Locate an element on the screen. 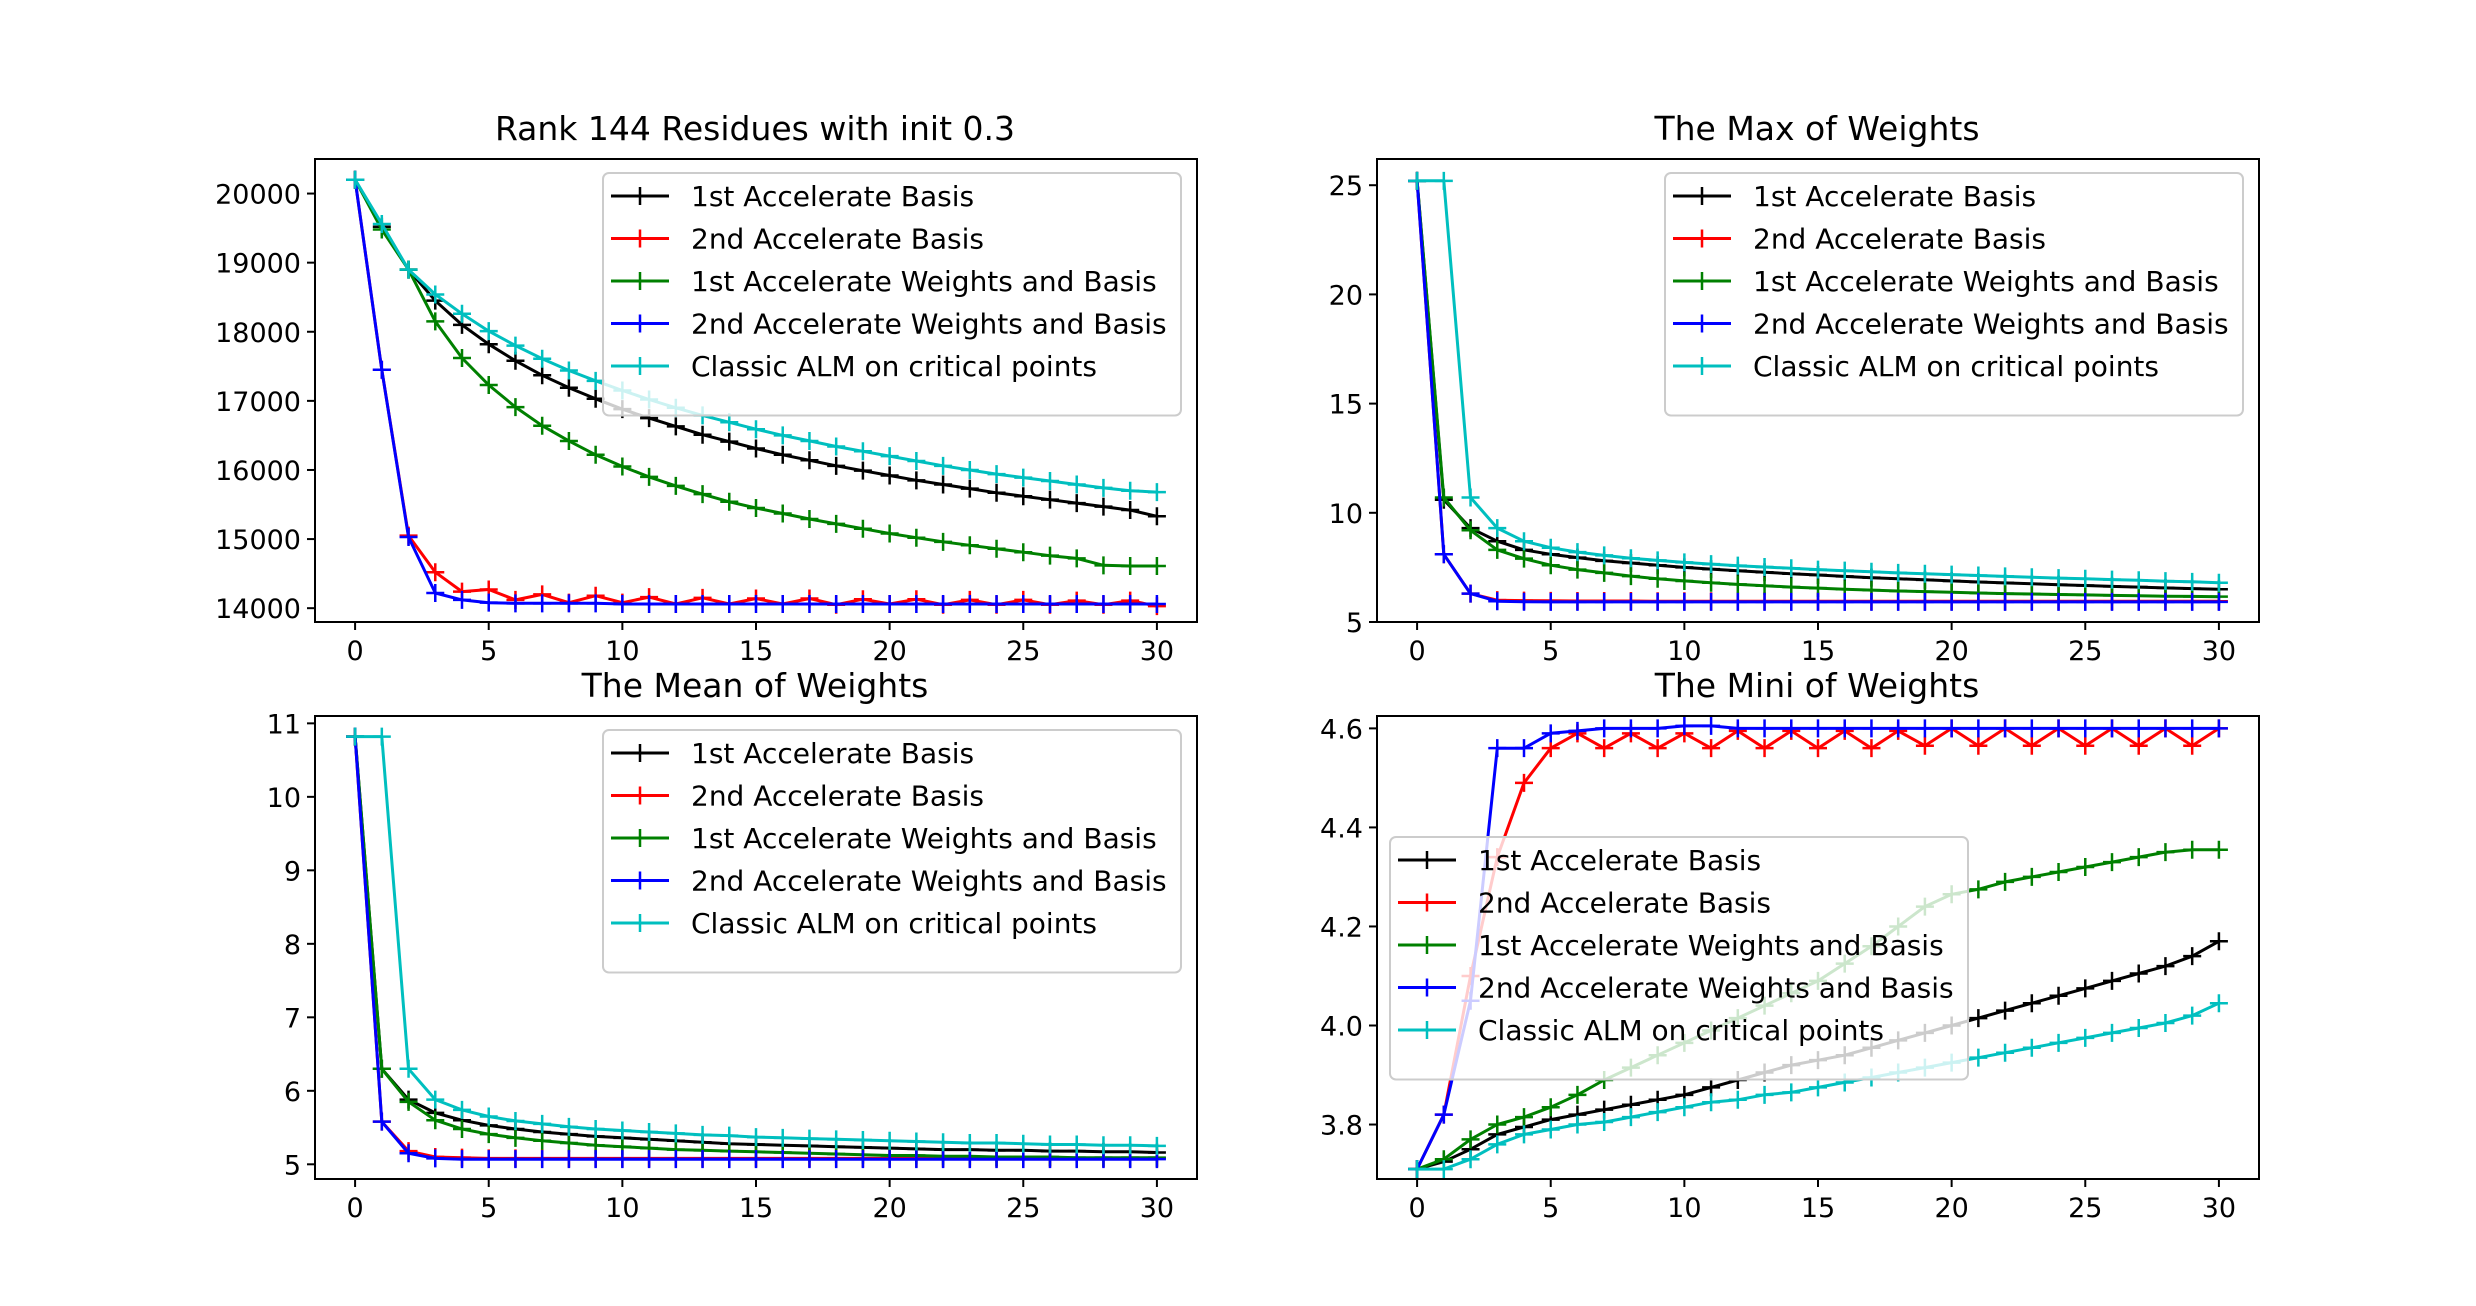 This screenshot has height=1306, width=2476. data-point: 5.35 is located at coordinates (809, 1138).